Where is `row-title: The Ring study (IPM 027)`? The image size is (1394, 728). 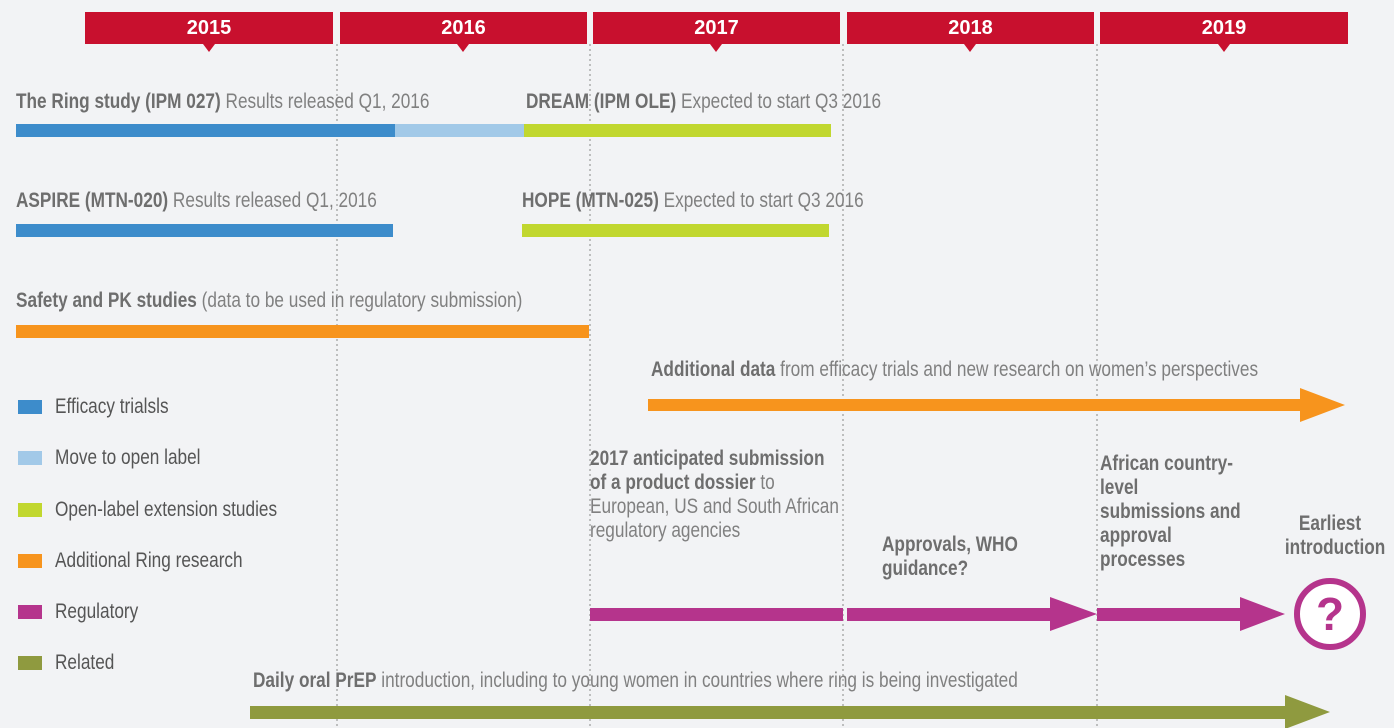
row-title: The Ring study (IPM 027) is located at coordinates (118, 101).